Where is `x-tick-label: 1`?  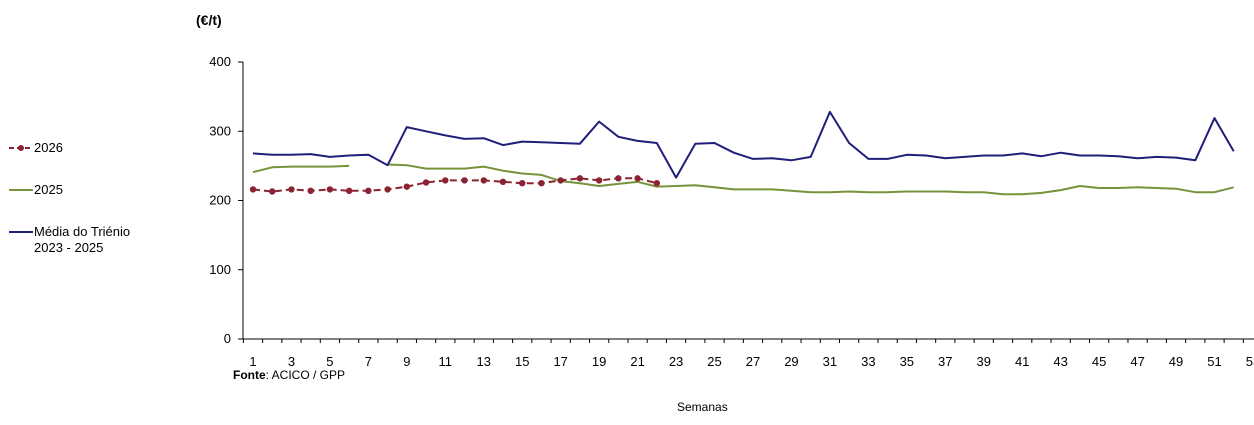
x-tick-label: 1 is located at coordinates (252, 361).